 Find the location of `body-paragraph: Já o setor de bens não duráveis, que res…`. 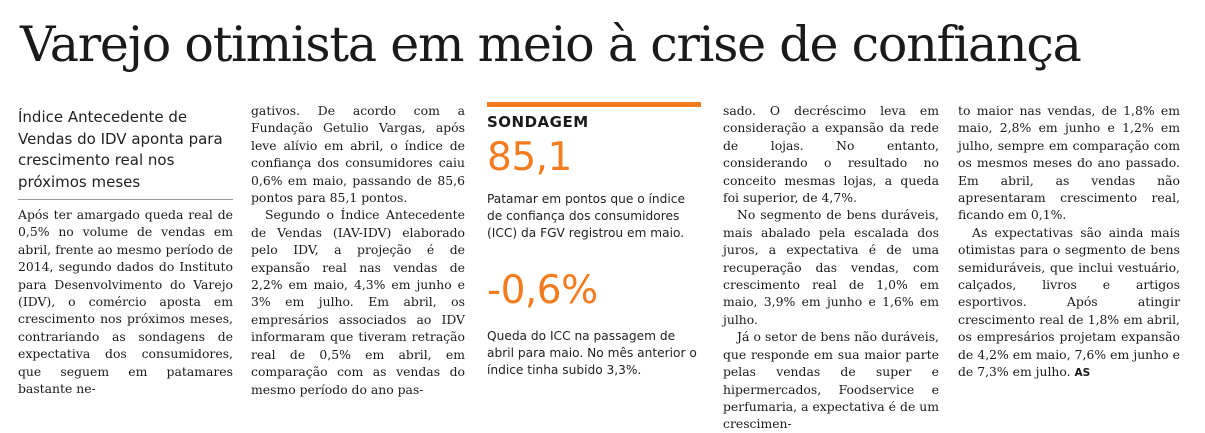

body-paragraph: Já o setor de bens não duráveis, que res… is located at coordinates (831, 380).